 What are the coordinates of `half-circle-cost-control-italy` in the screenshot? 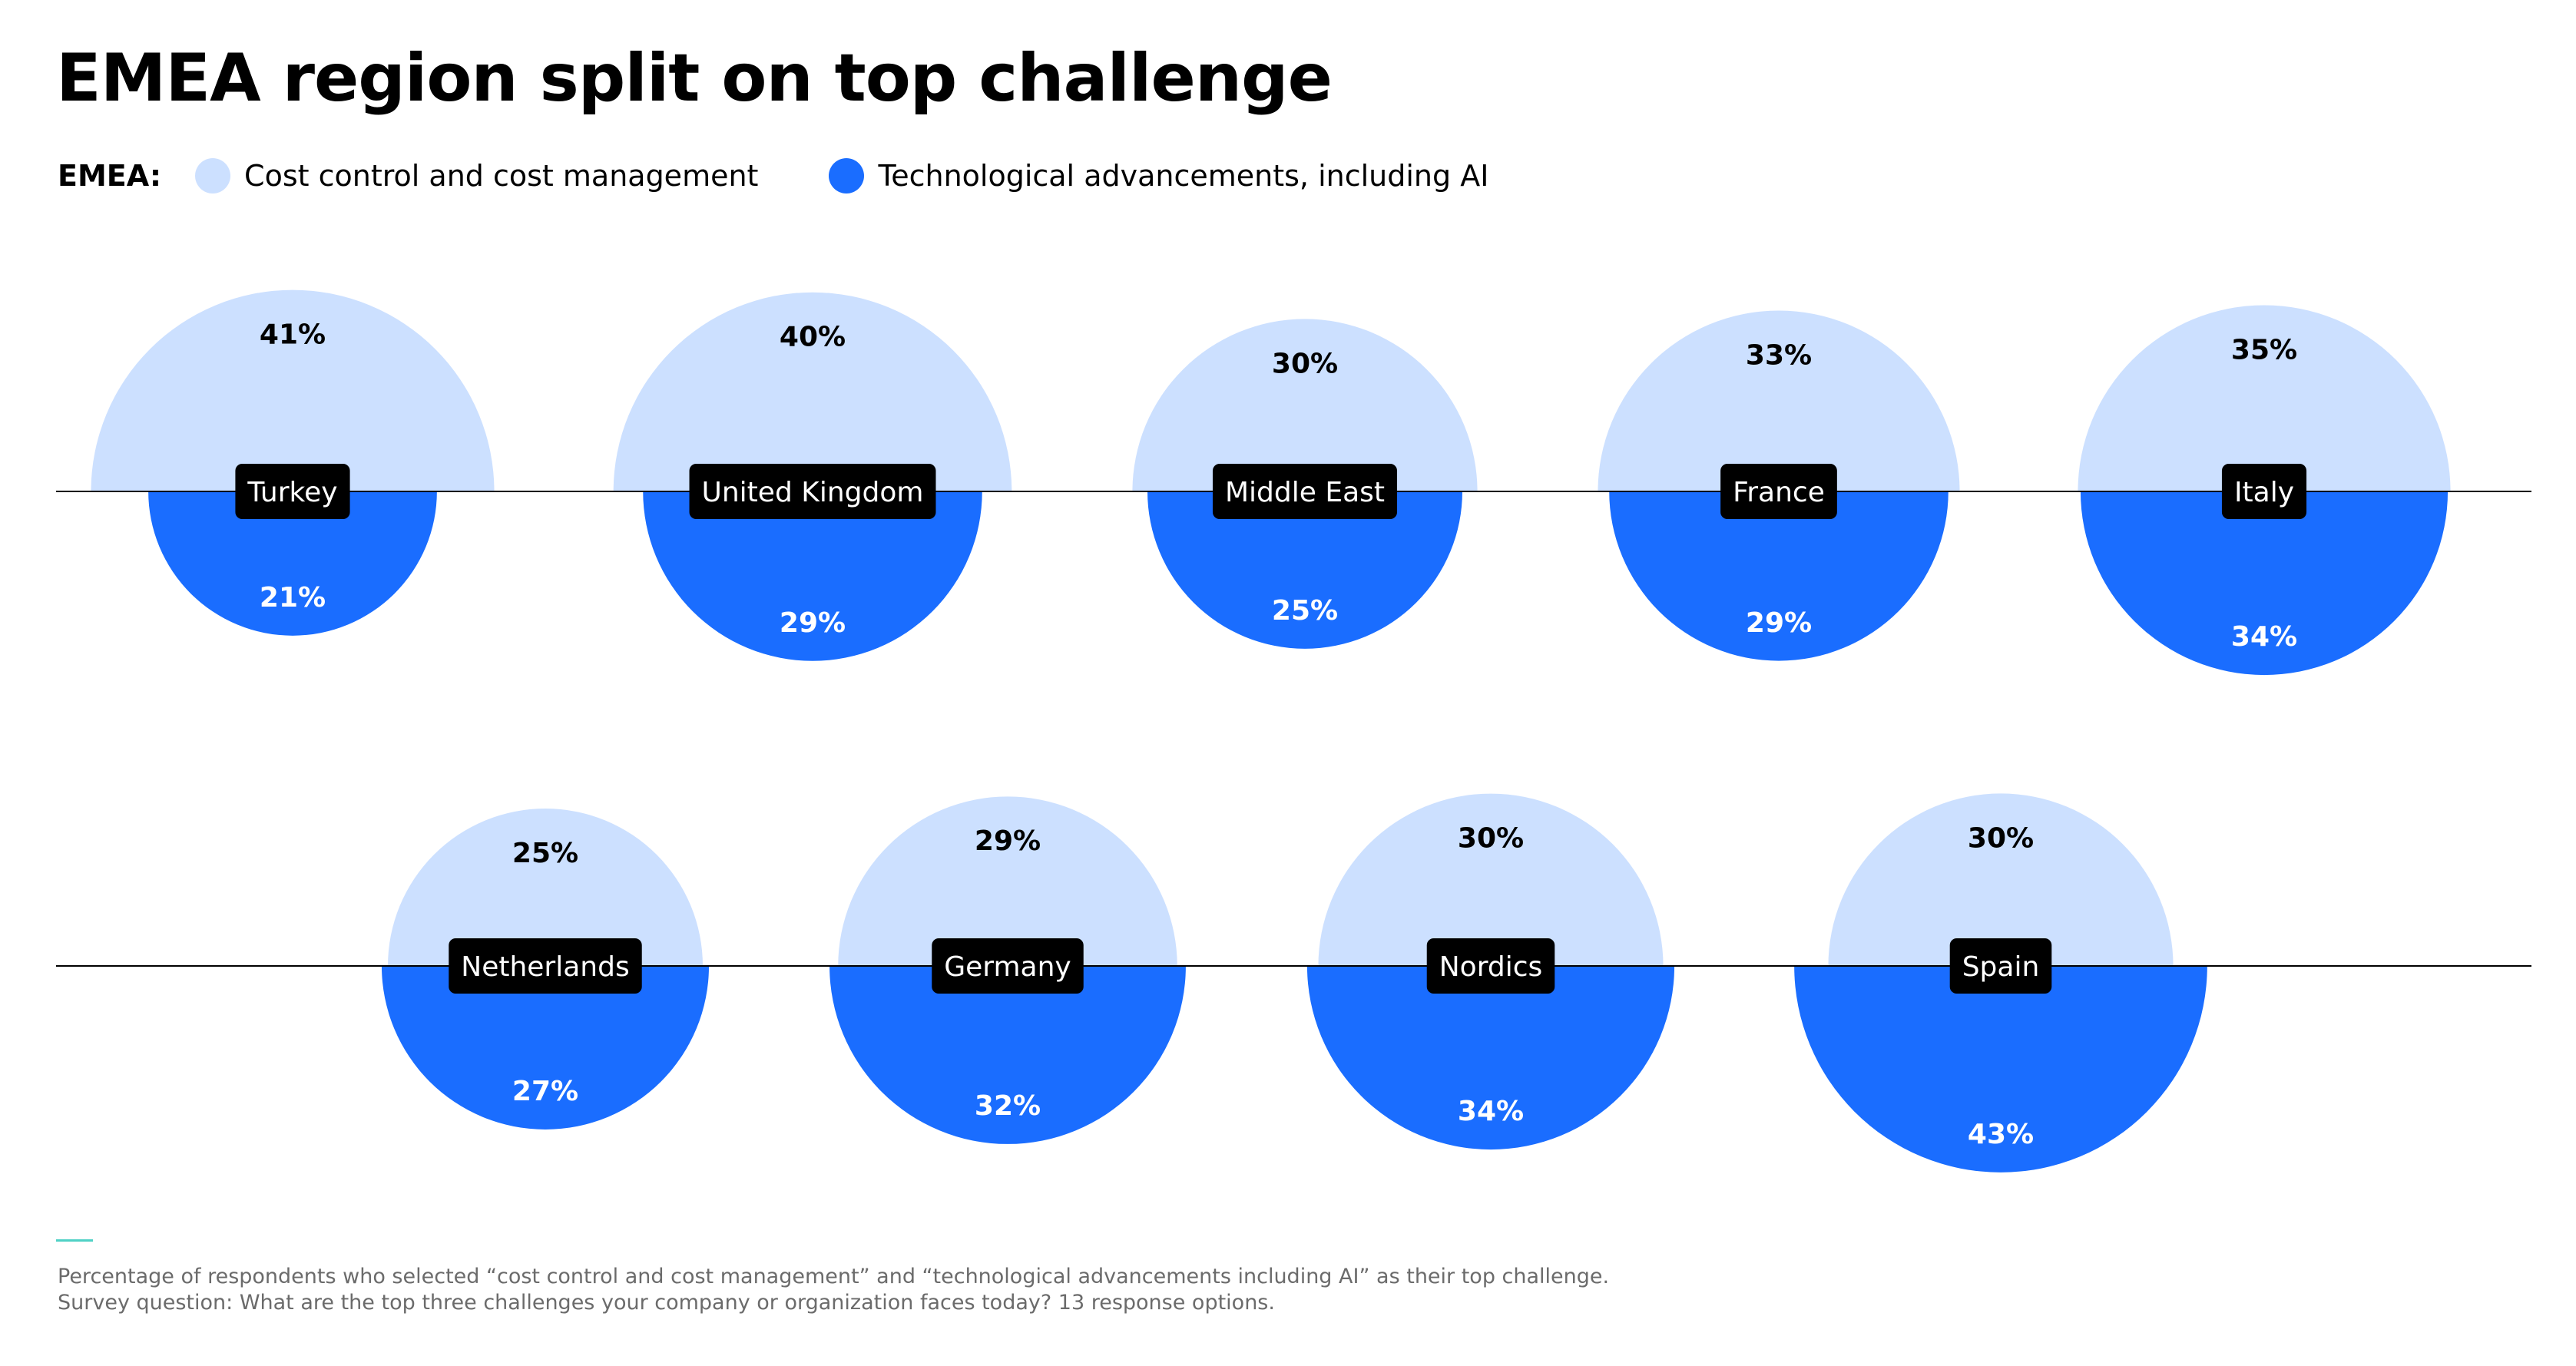 It's located at (2264, 398).